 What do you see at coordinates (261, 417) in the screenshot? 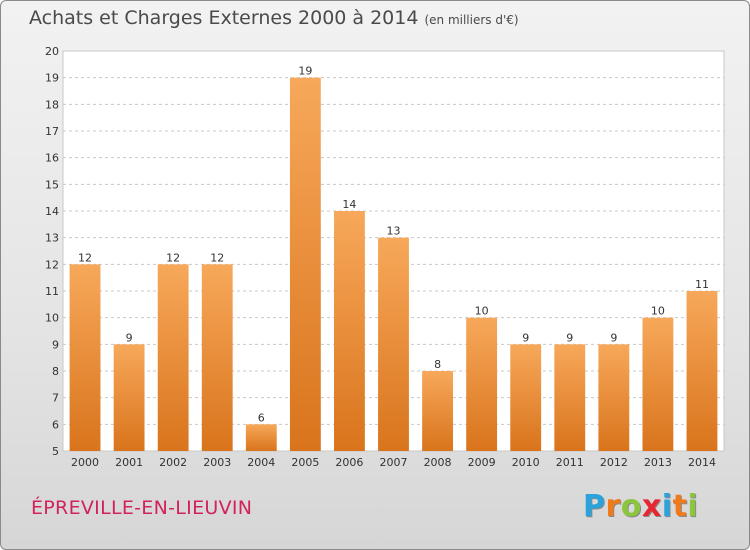
I see `data-label: 6` at bounding box center [261, 417].